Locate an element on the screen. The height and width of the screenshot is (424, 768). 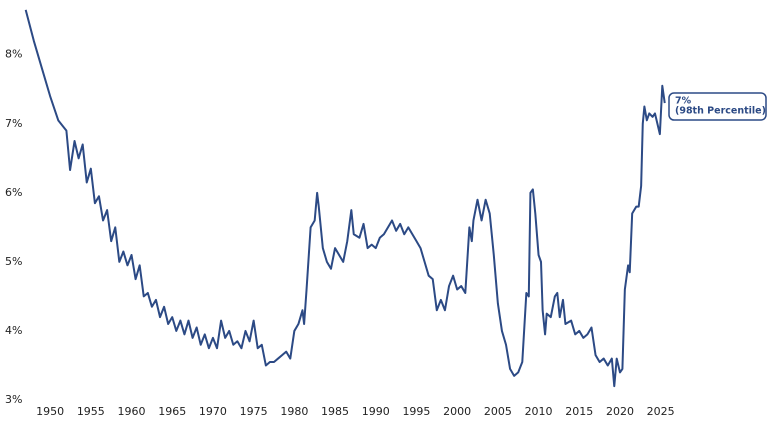
x-tick-label: 2020 is located at coordinates (620, 411).